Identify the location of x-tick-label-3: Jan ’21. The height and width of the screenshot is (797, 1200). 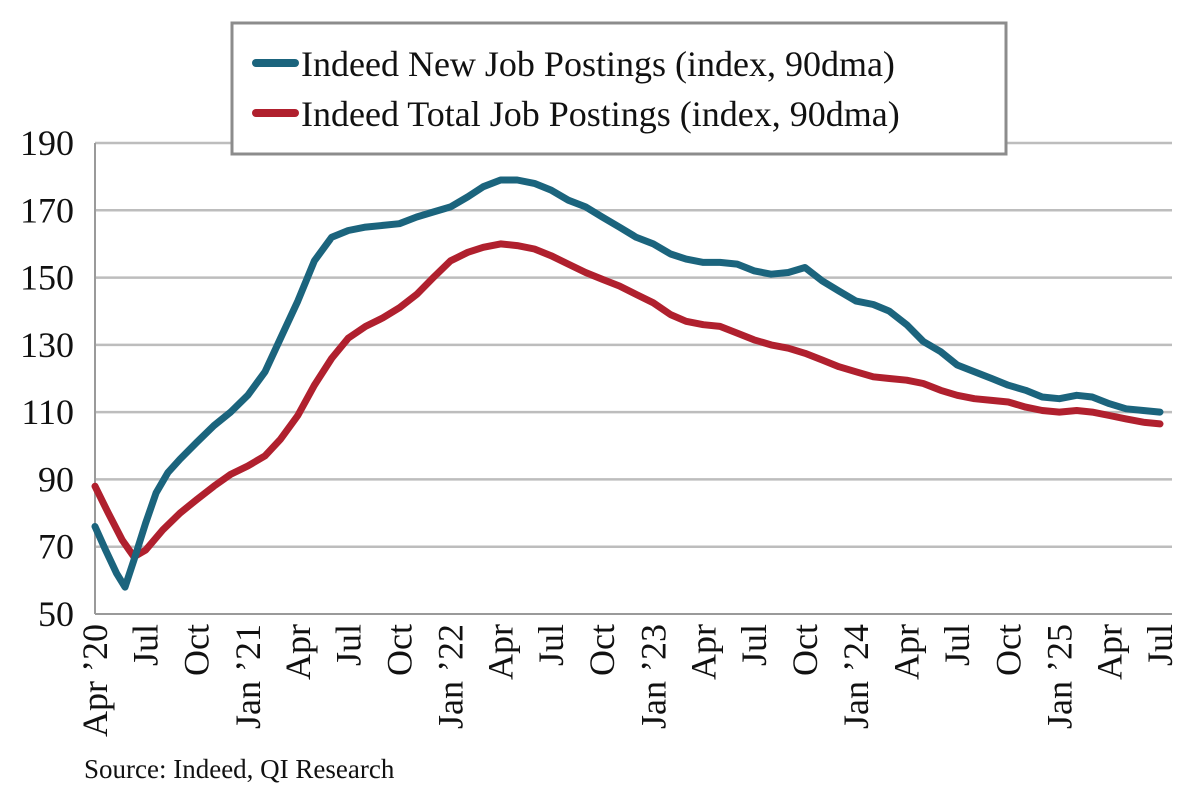
(248, 676).